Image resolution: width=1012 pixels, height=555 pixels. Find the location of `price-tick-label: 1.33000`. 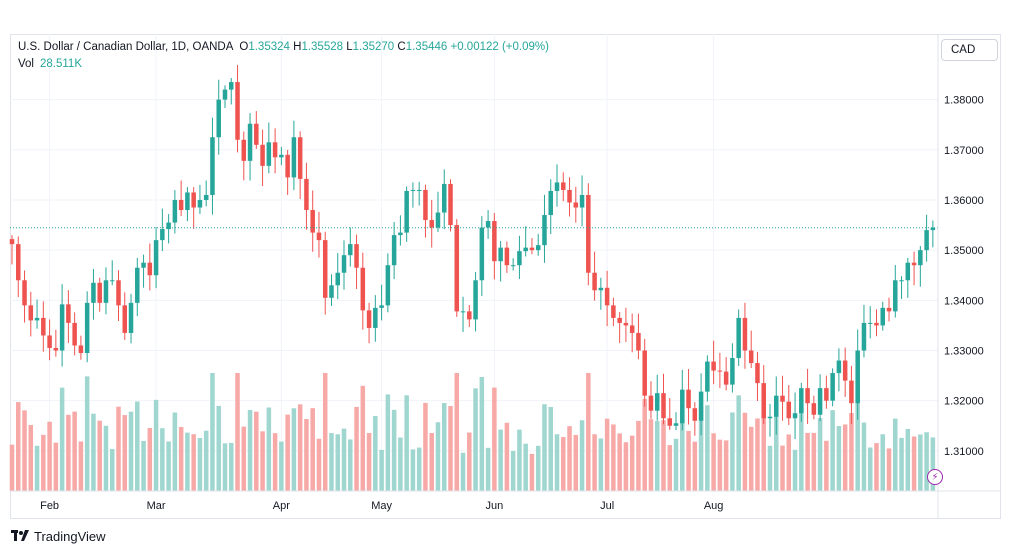

price-tick-label: 1.33000 is located at coordinates (964, 352).